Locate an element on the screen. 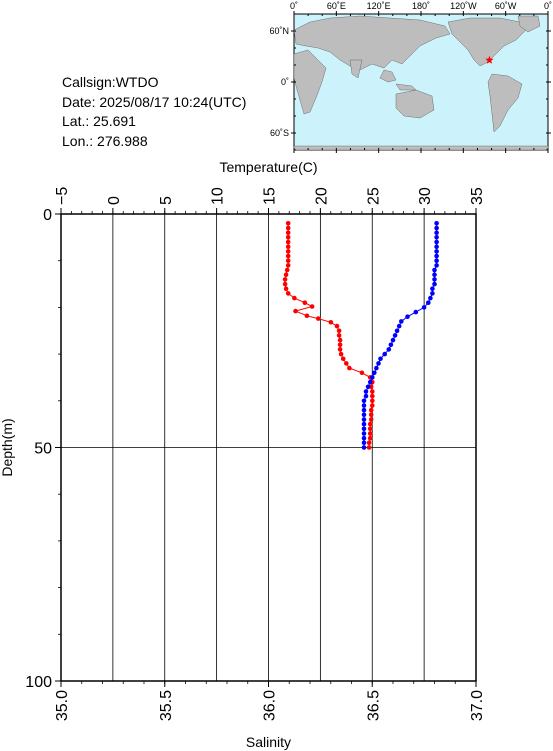 The width and height of the screenshot is (553, 751). series-temperature is located at coordinates (328, 335).